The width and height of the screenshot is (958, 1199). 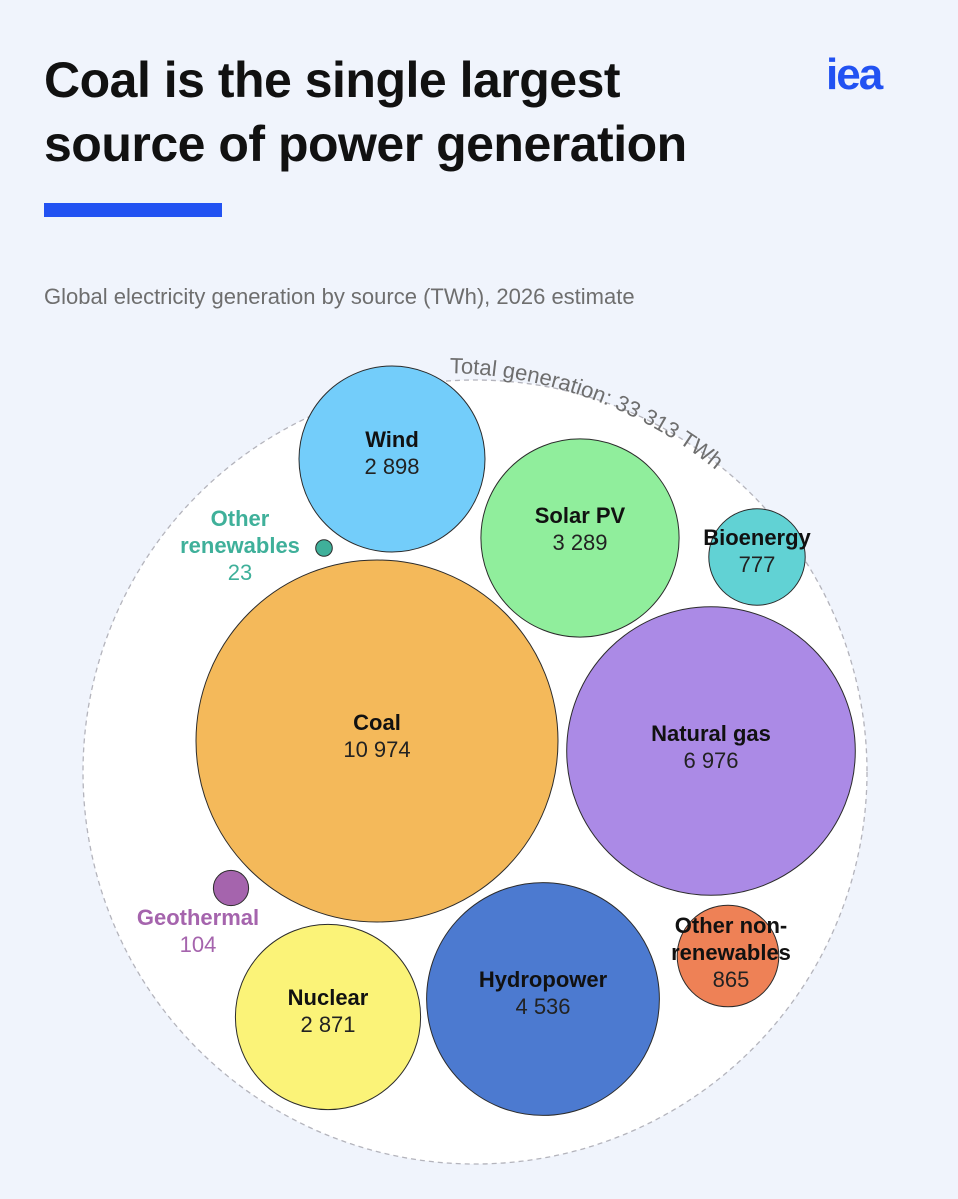 I want to click on bubble-nuclear, so click(x=328, y=1017).